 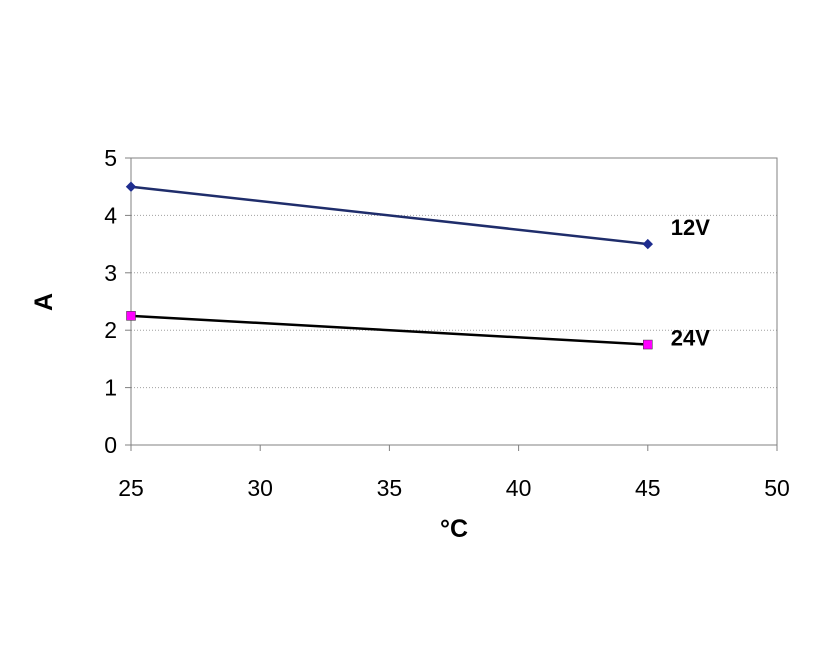 What do you see at coordinates (260, 488) in the screenshot?
I see `x-tick-label: 30` at bounding box center [260, 488].